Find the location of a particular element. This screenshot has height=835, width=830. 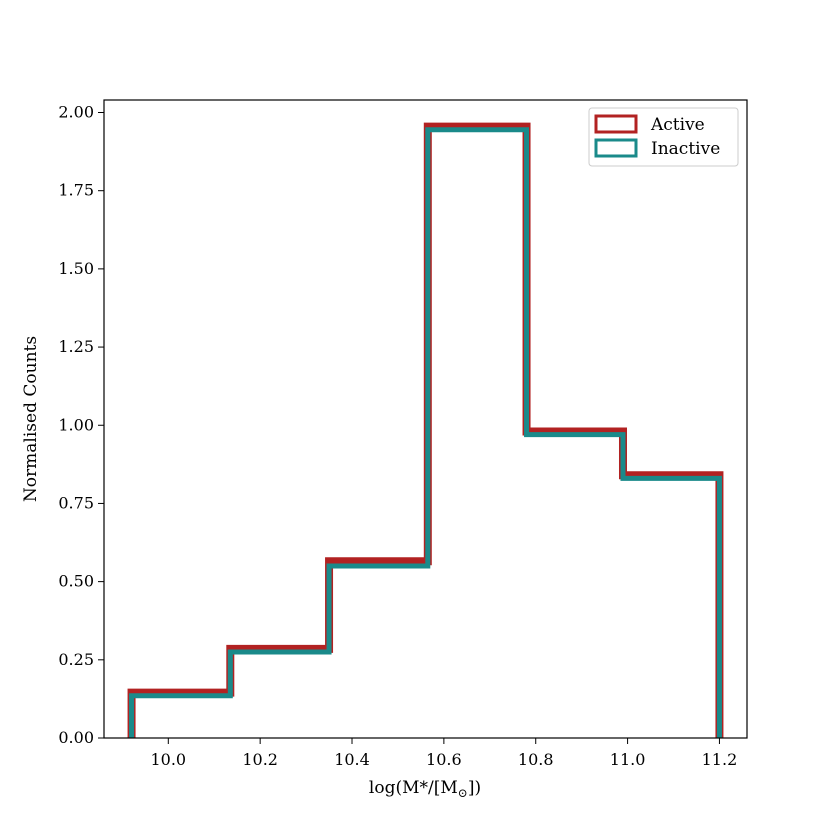

y-axis-label: Normalised Counts is located at coordinates (31, 419).